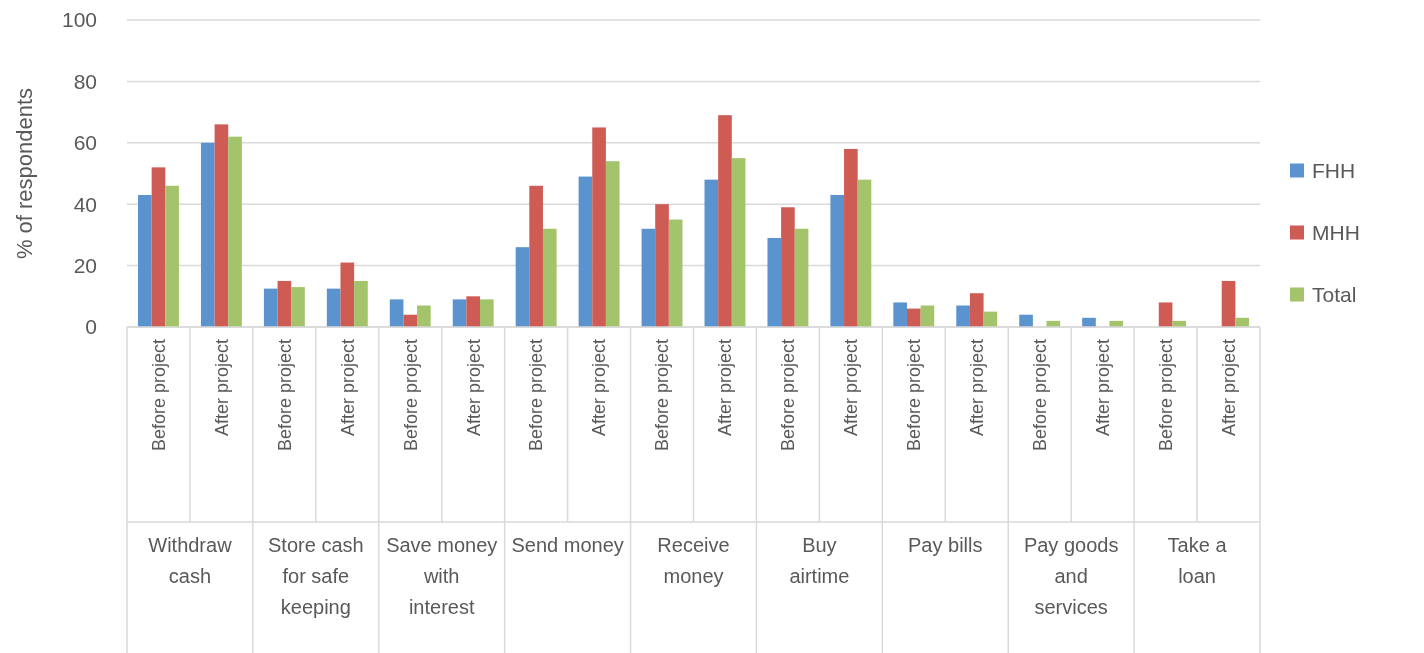  Describe the element at coordinates (85, 265) in the screenshot. I see `y-tick-label: 20` at that location.